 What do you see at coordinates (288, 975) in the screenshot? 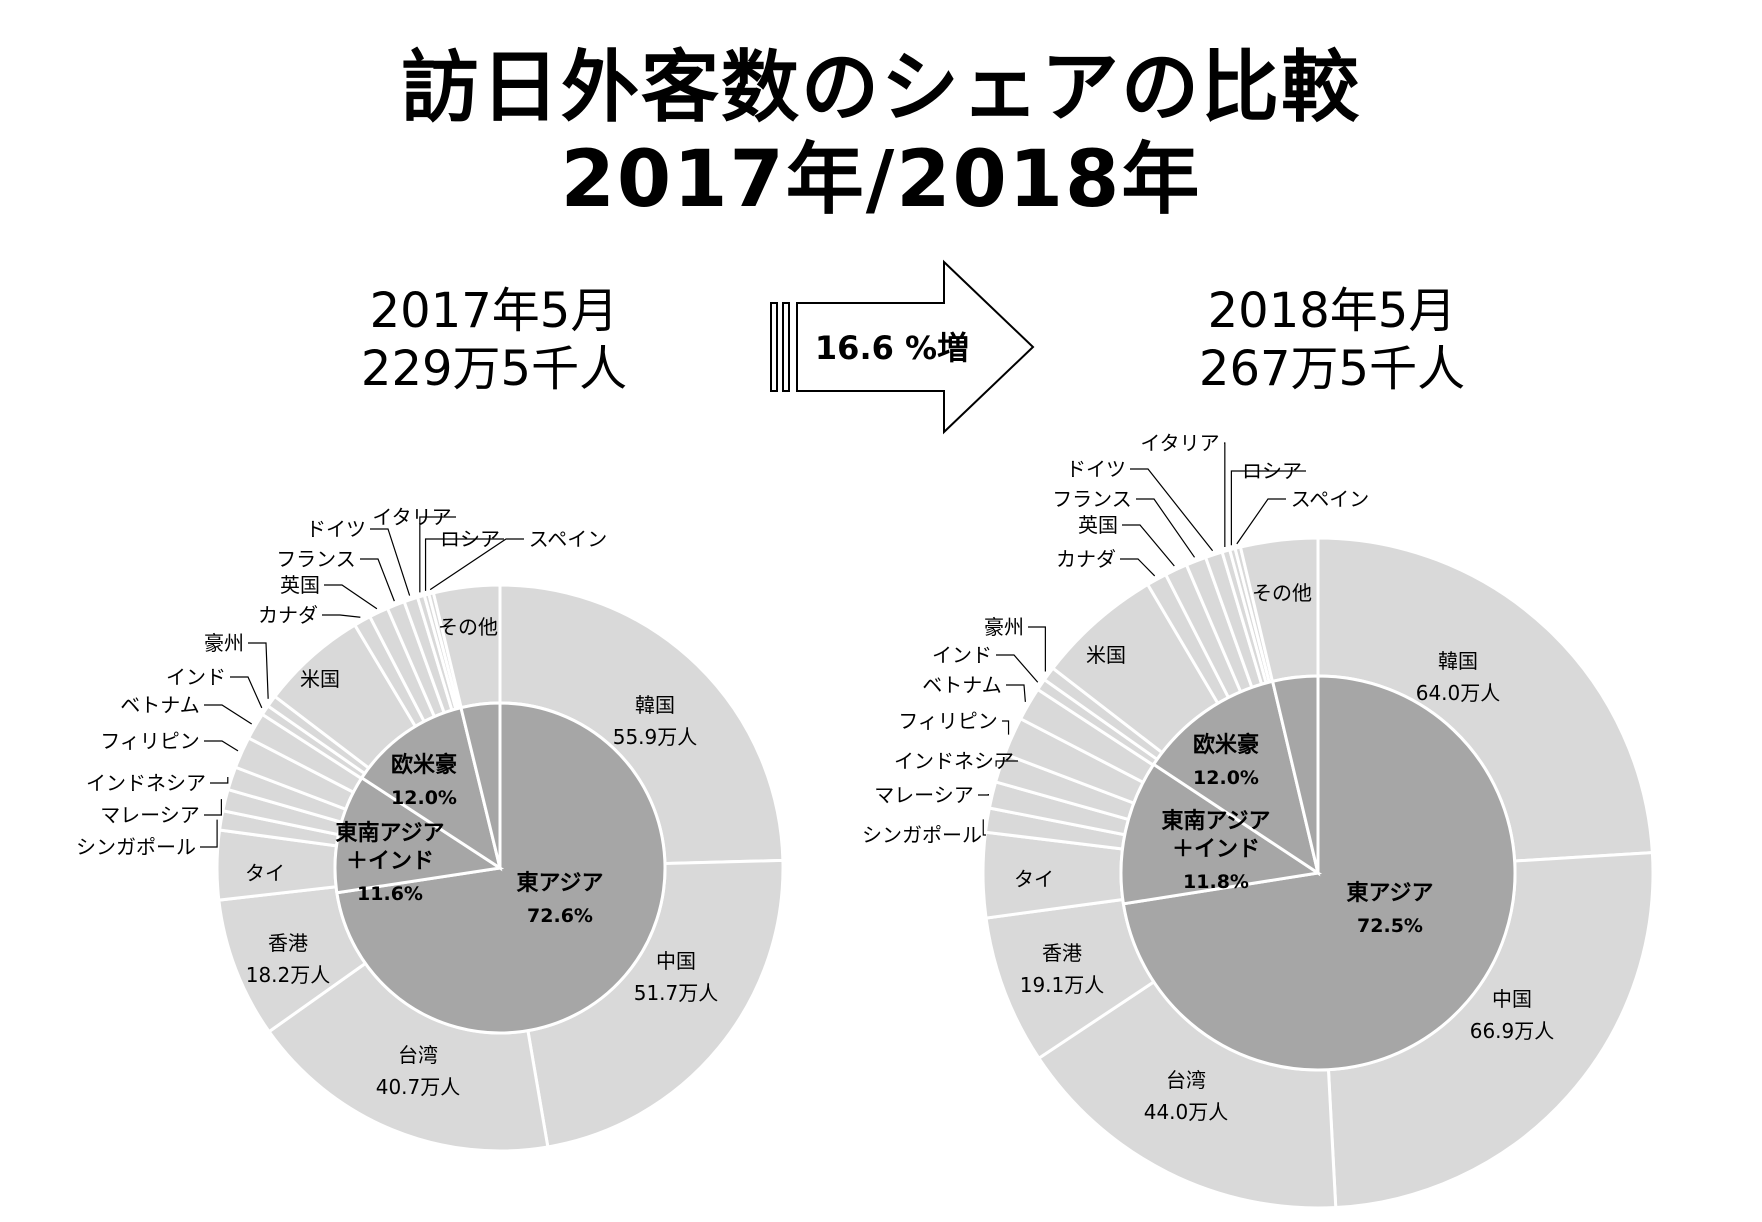
I see `outer-value-3: 18.2万人` at bounding box center [288, 975].